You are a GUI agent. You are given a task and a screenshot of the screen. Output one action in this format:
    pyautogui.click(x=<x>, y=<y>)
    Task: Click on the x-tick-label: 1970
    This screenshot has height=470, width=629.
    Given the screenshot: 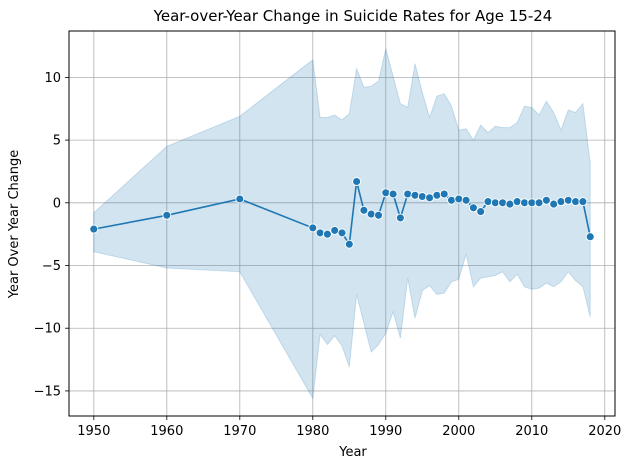 What is the action you would take?
    pyautogui.click(x=239, y=431)
    